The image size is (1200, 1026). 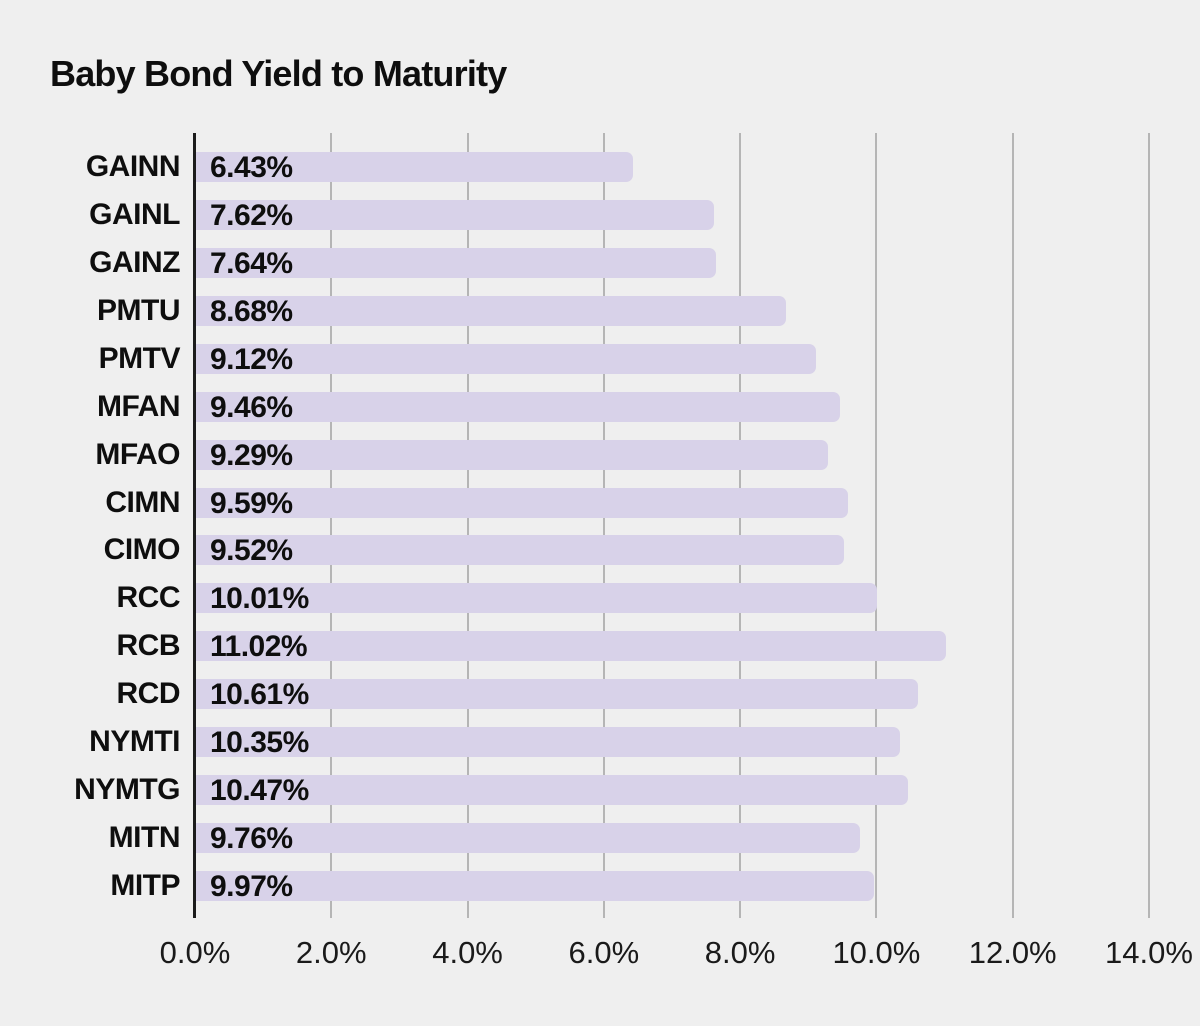 I want to click on x-tick-label: 10.0%, so click(x=876, y=952).